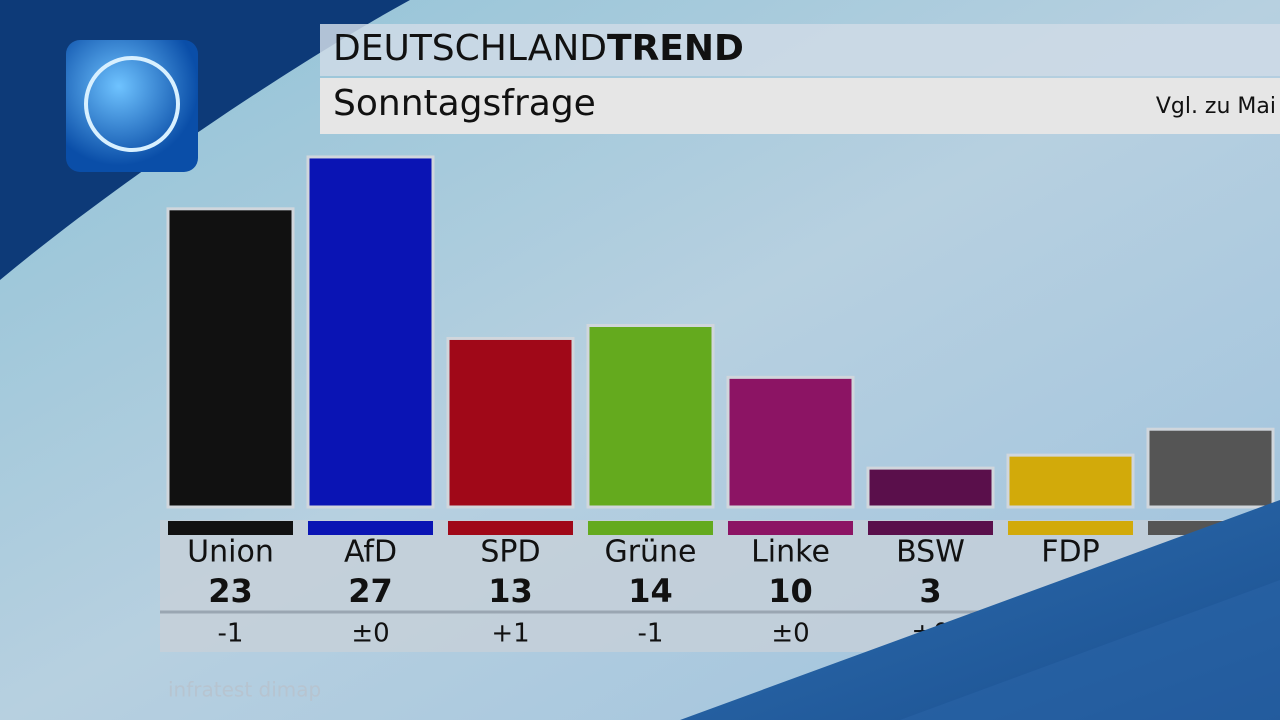 This screenshot has width=1280, height=724. Describe the element at coordinates (510, 634) in the screenshot. I see `change-label: +1` at that location.